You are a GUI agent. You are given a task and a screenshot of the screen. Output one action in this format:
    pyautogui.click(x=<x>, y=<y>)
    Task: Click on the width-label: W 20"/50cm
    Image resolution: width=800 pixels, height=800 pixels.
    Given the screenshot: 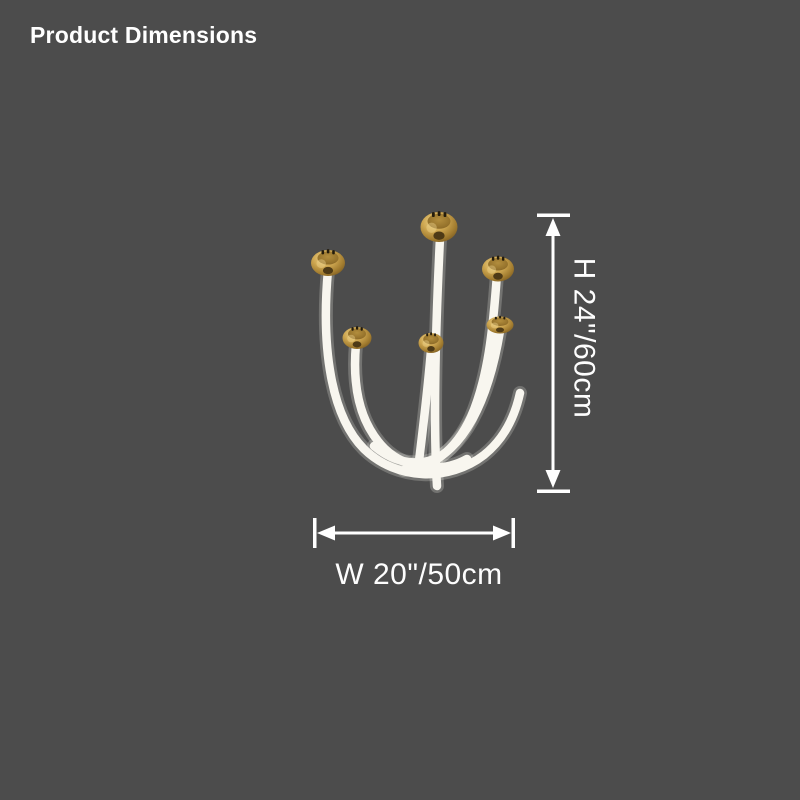 What is the action you would take?
    pyautogui.click(x=418, y=574)
    